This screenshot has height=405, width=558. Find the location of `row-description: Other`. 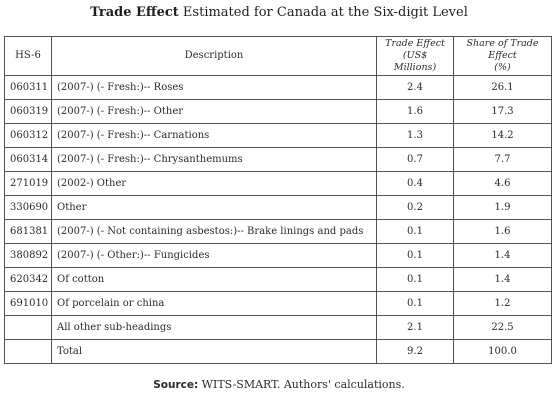

row-description: Other is located at coordinates (214, 207).